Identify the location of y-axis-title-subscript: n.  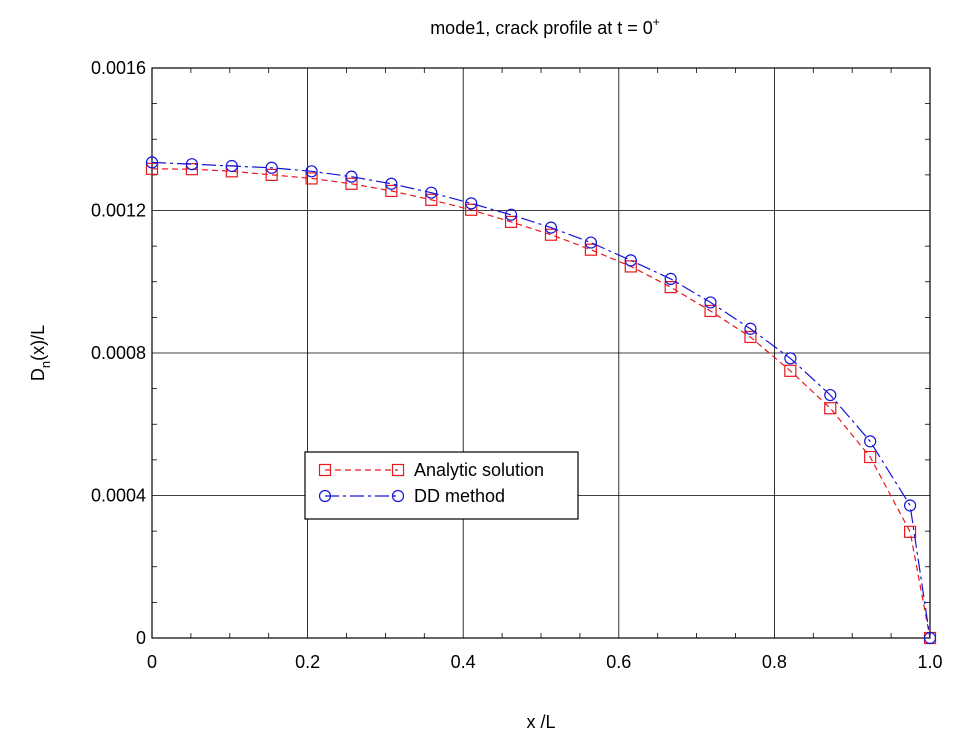
(45, 364).